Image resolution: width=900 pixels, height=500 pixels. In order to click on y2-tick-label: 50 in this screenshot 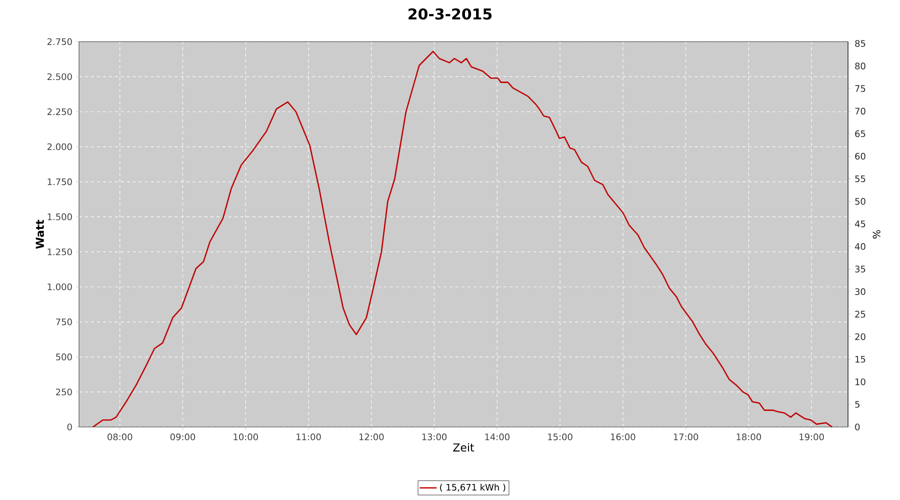, I will do `click(860, 201)`.